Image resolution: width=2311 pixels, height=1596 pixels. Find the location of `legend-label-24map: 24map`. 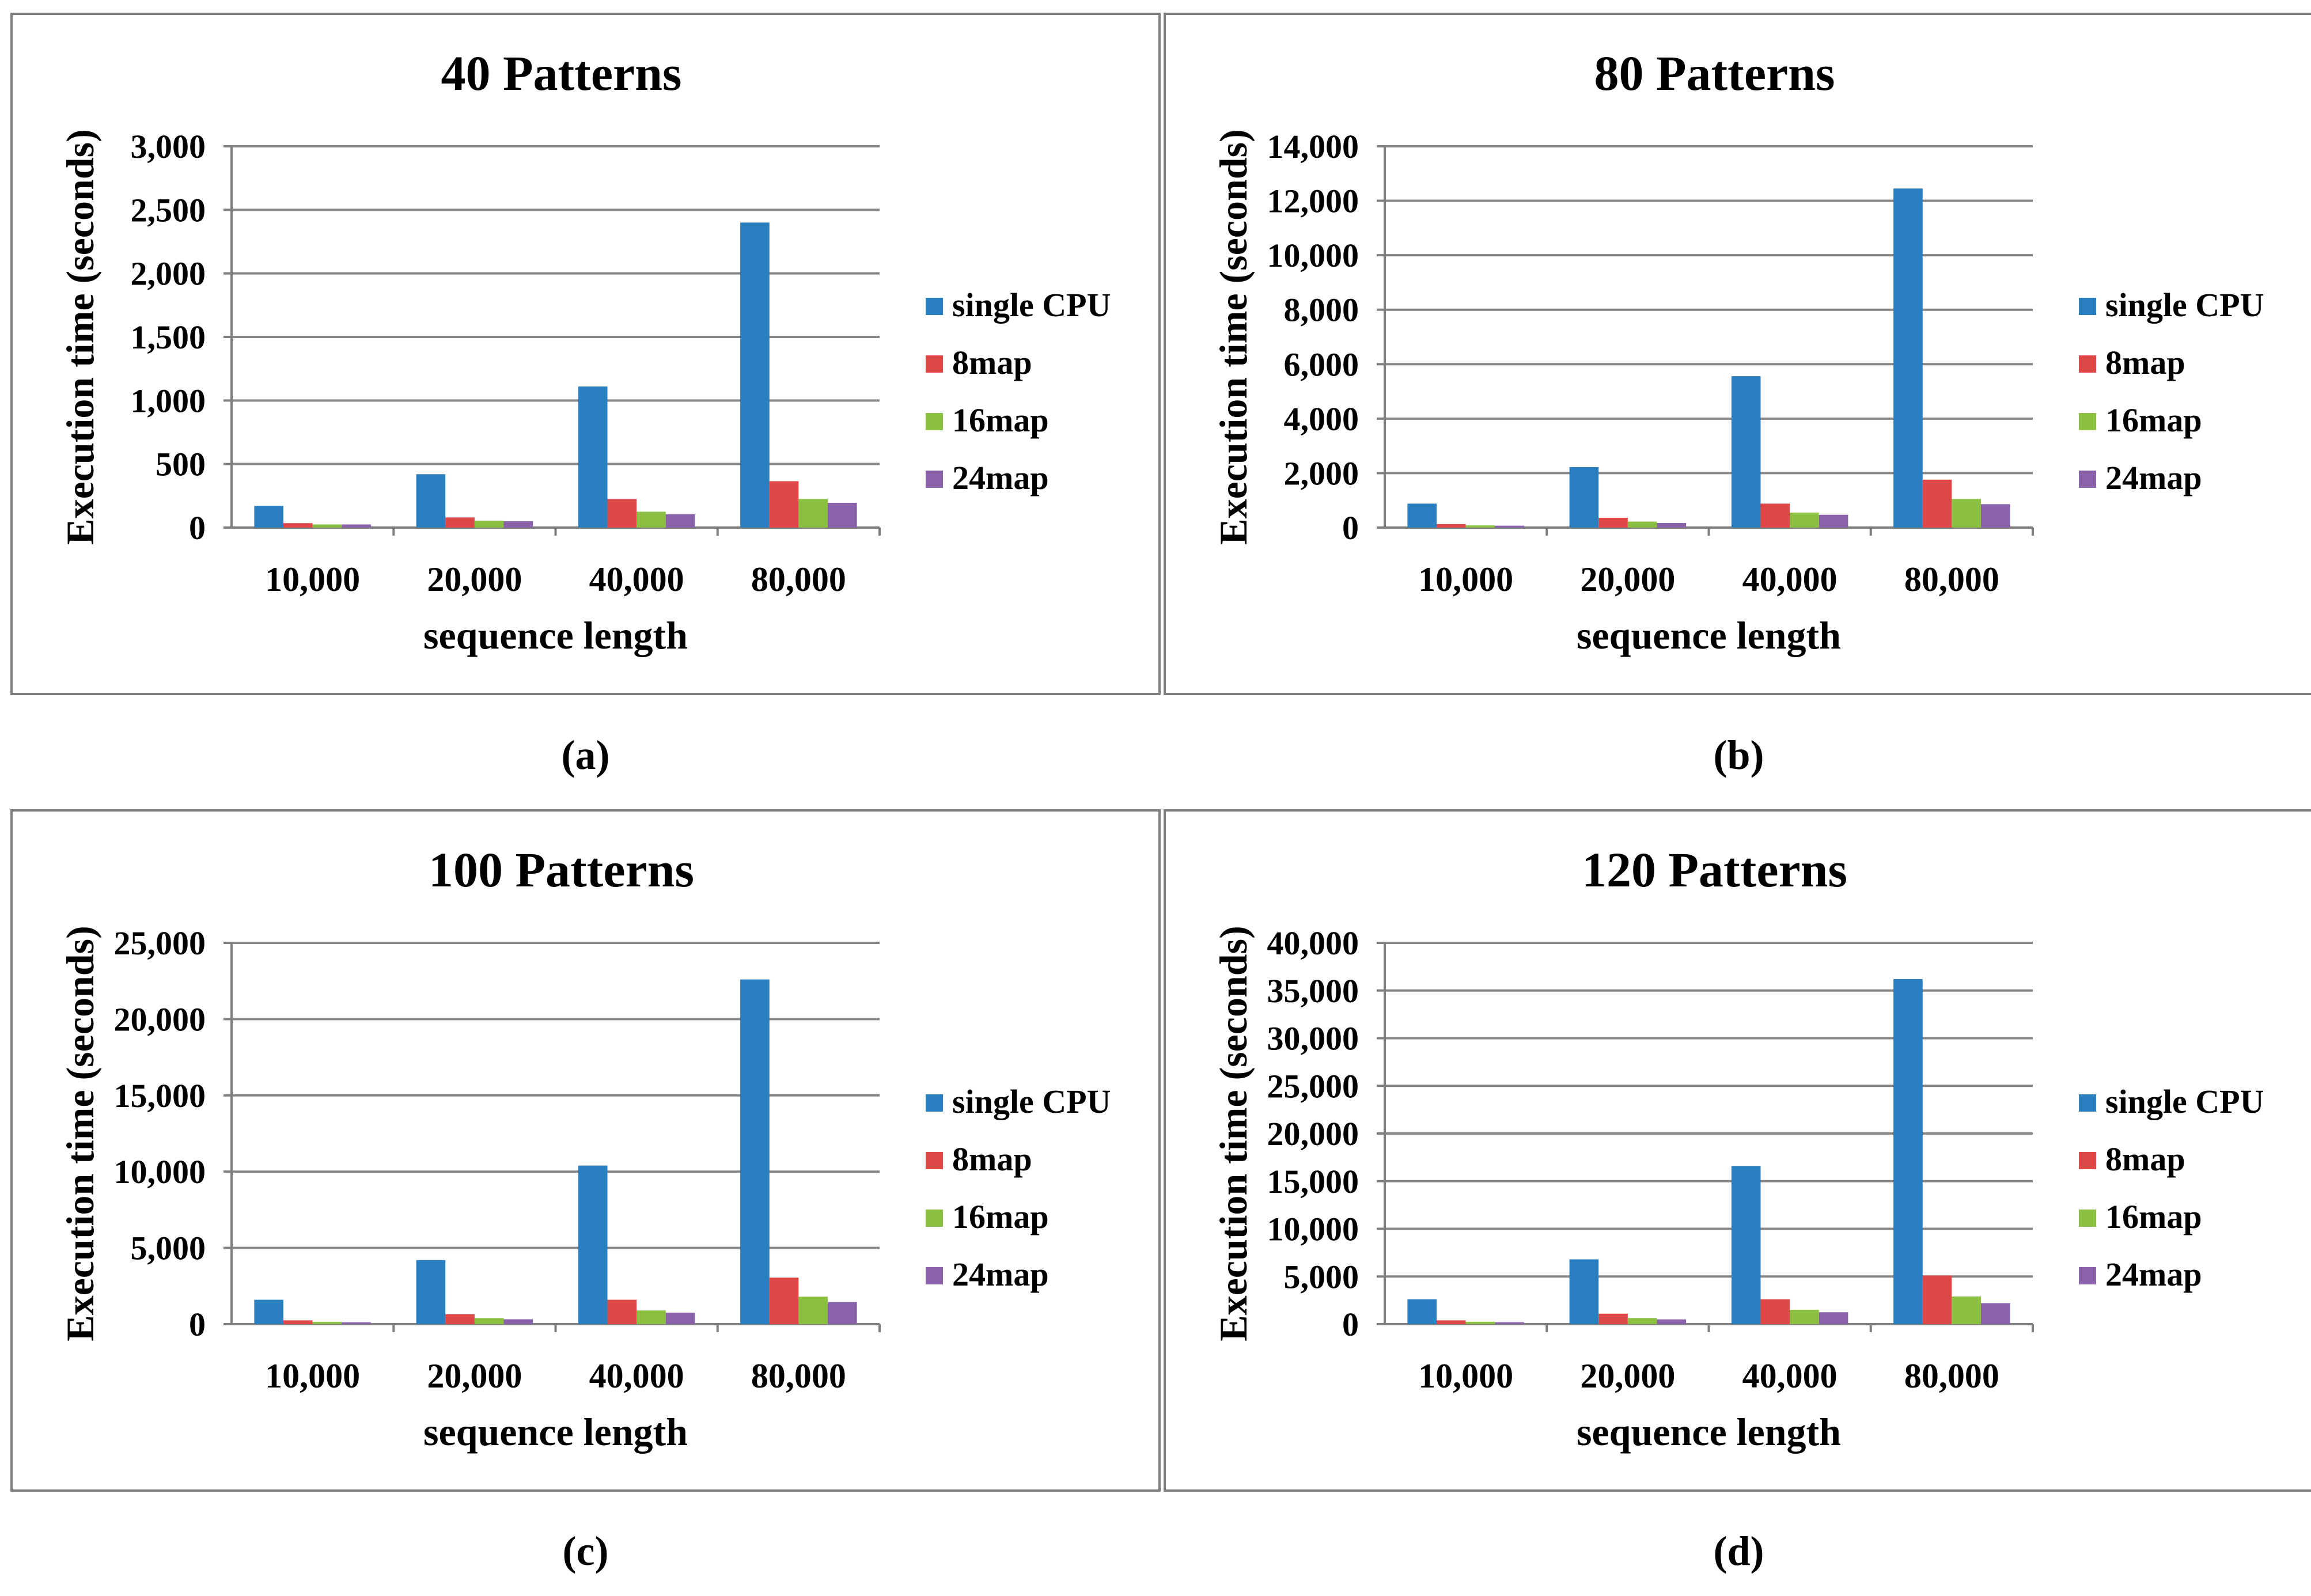

legend-label-24map: 24map is located at coordinates (1000, 477).